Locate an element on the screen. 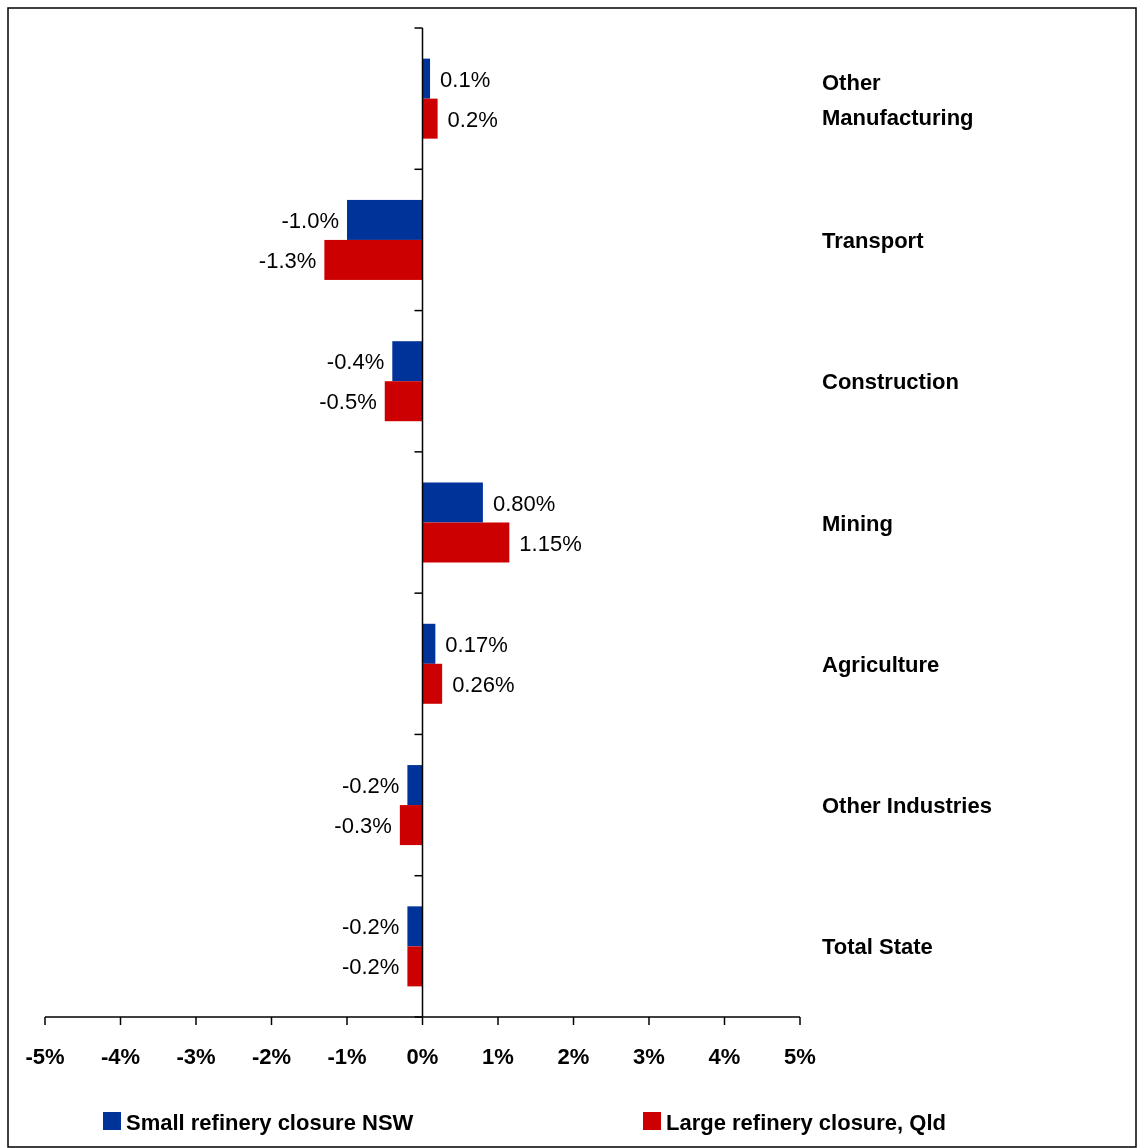 This screenshot has width=1137, height=1148. data-label: -0.5% is located at coordinates (348, 402).